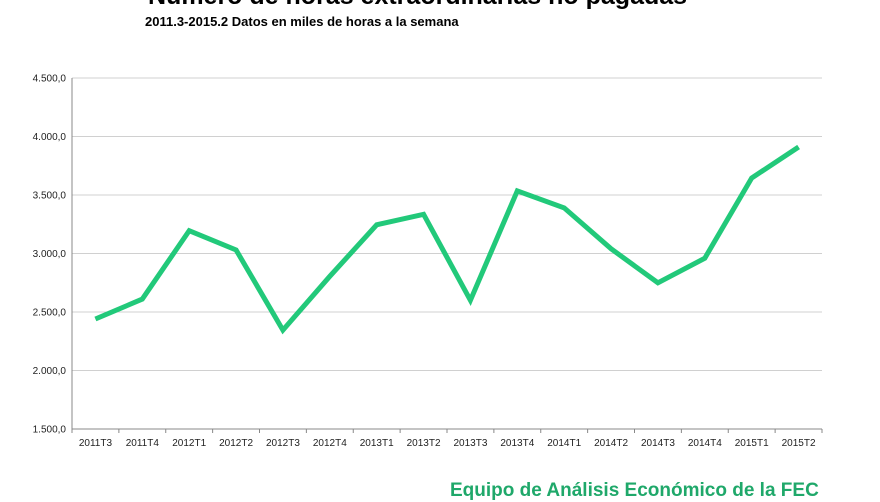  Describe the element at coordinates (143, 443) in the screenshot. I see `x-tick-label: 2011T4` at that location.